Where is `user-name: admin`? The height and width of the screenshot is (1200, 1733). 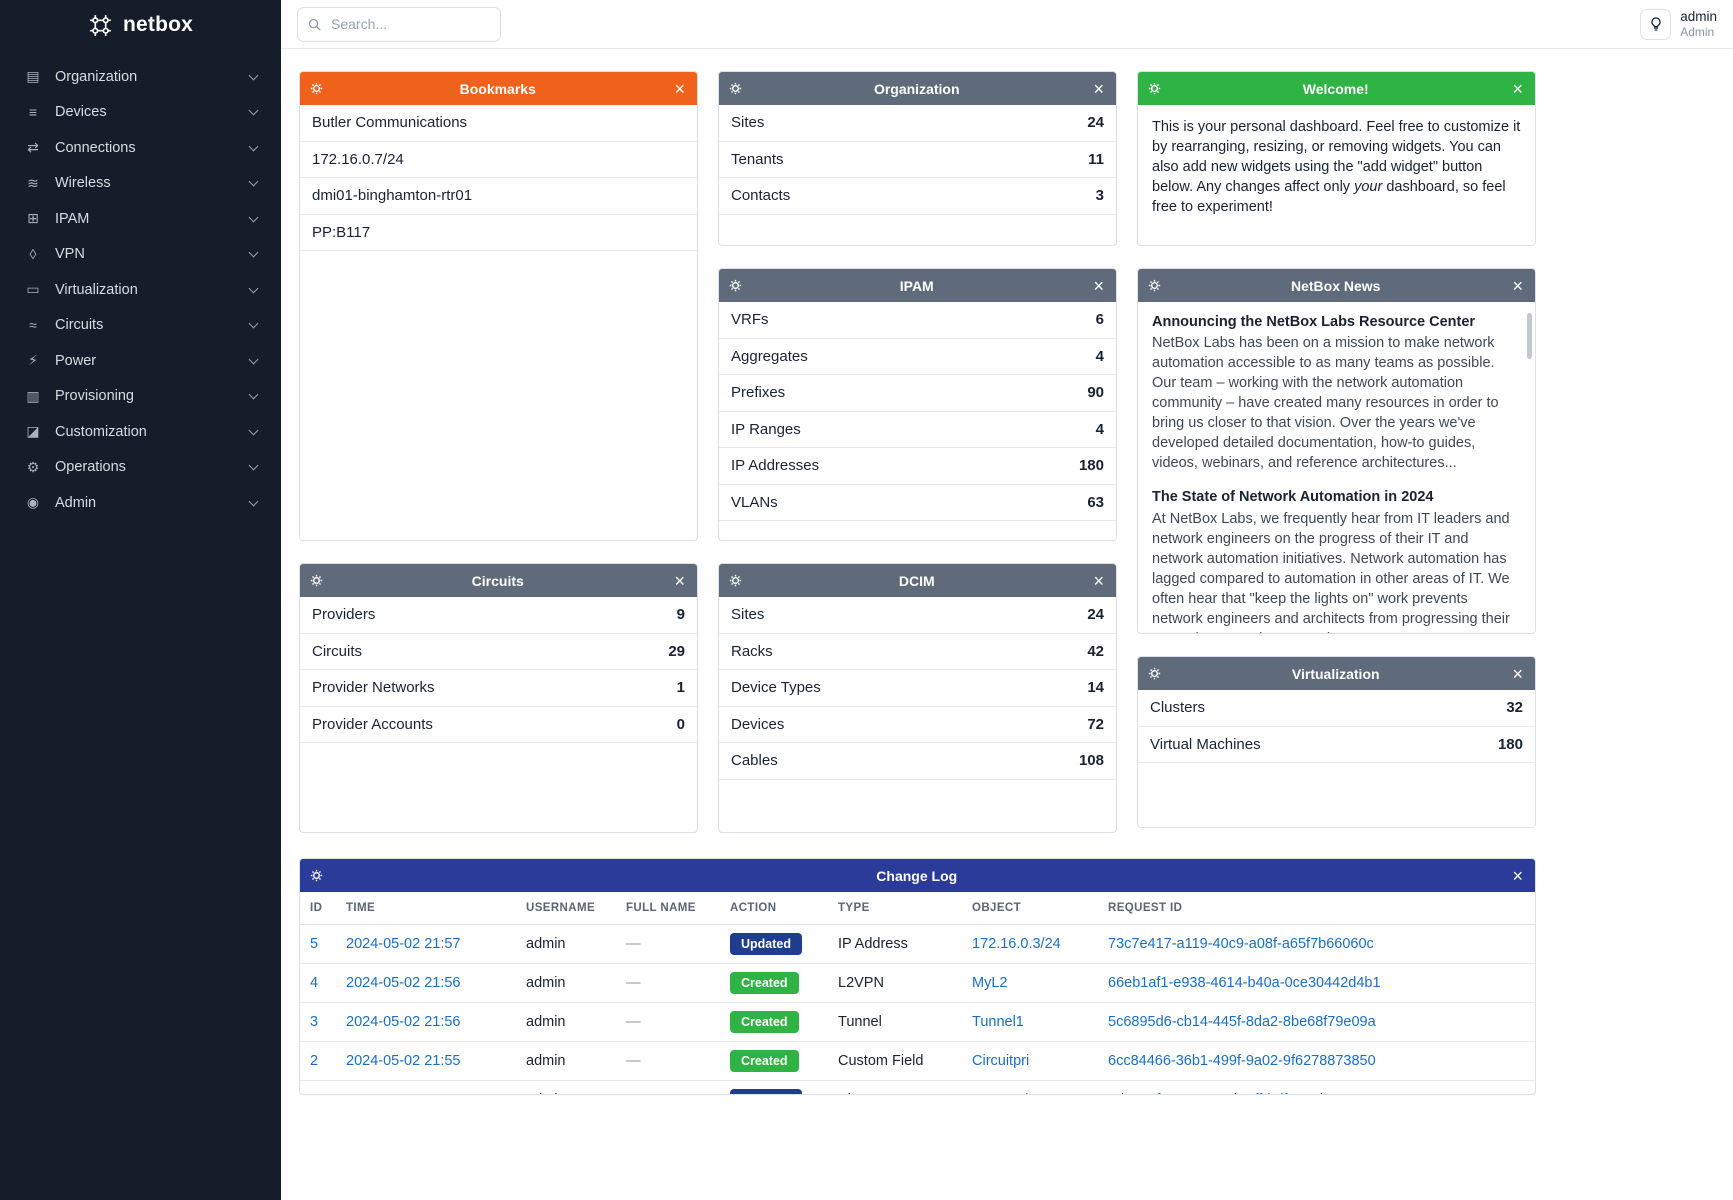
user-name: admin is located at coordinates (1698, 16).